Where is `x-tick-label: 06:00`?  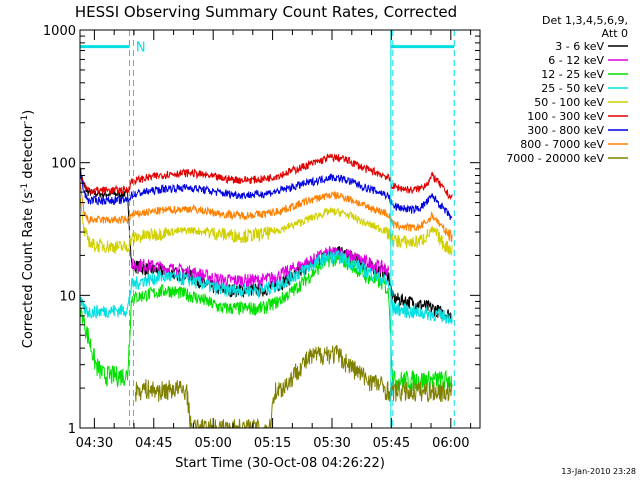 x-tick-label: 06:00 is located at coordinates (450, 443).